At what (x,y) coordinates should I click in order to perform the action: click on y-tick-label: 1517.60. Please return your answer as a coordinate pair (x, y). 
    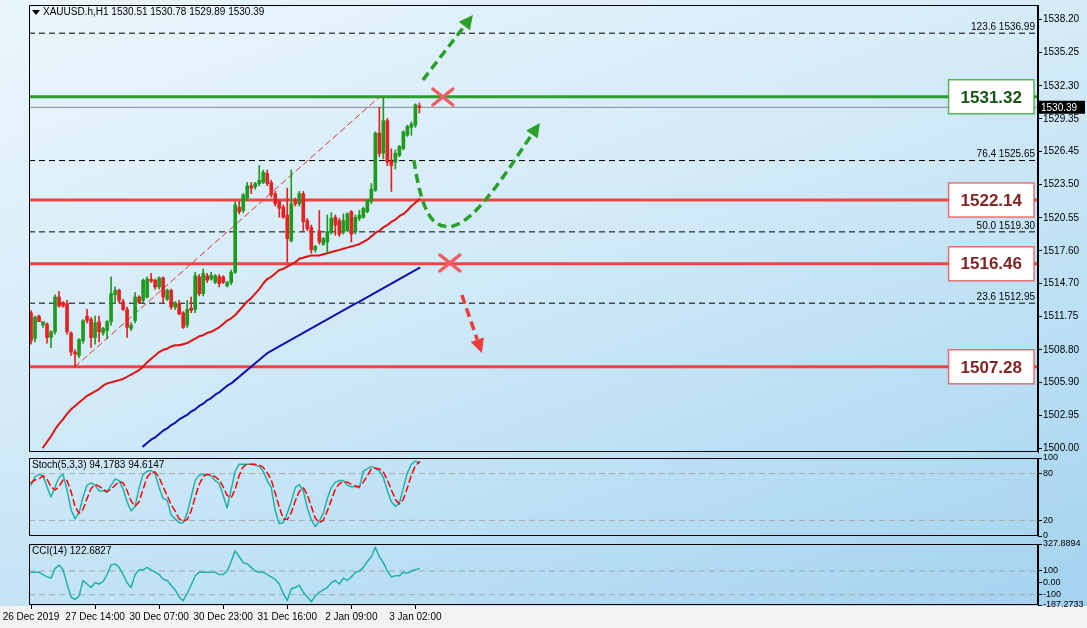
    Looking at the image, I should click on (1061, 250).